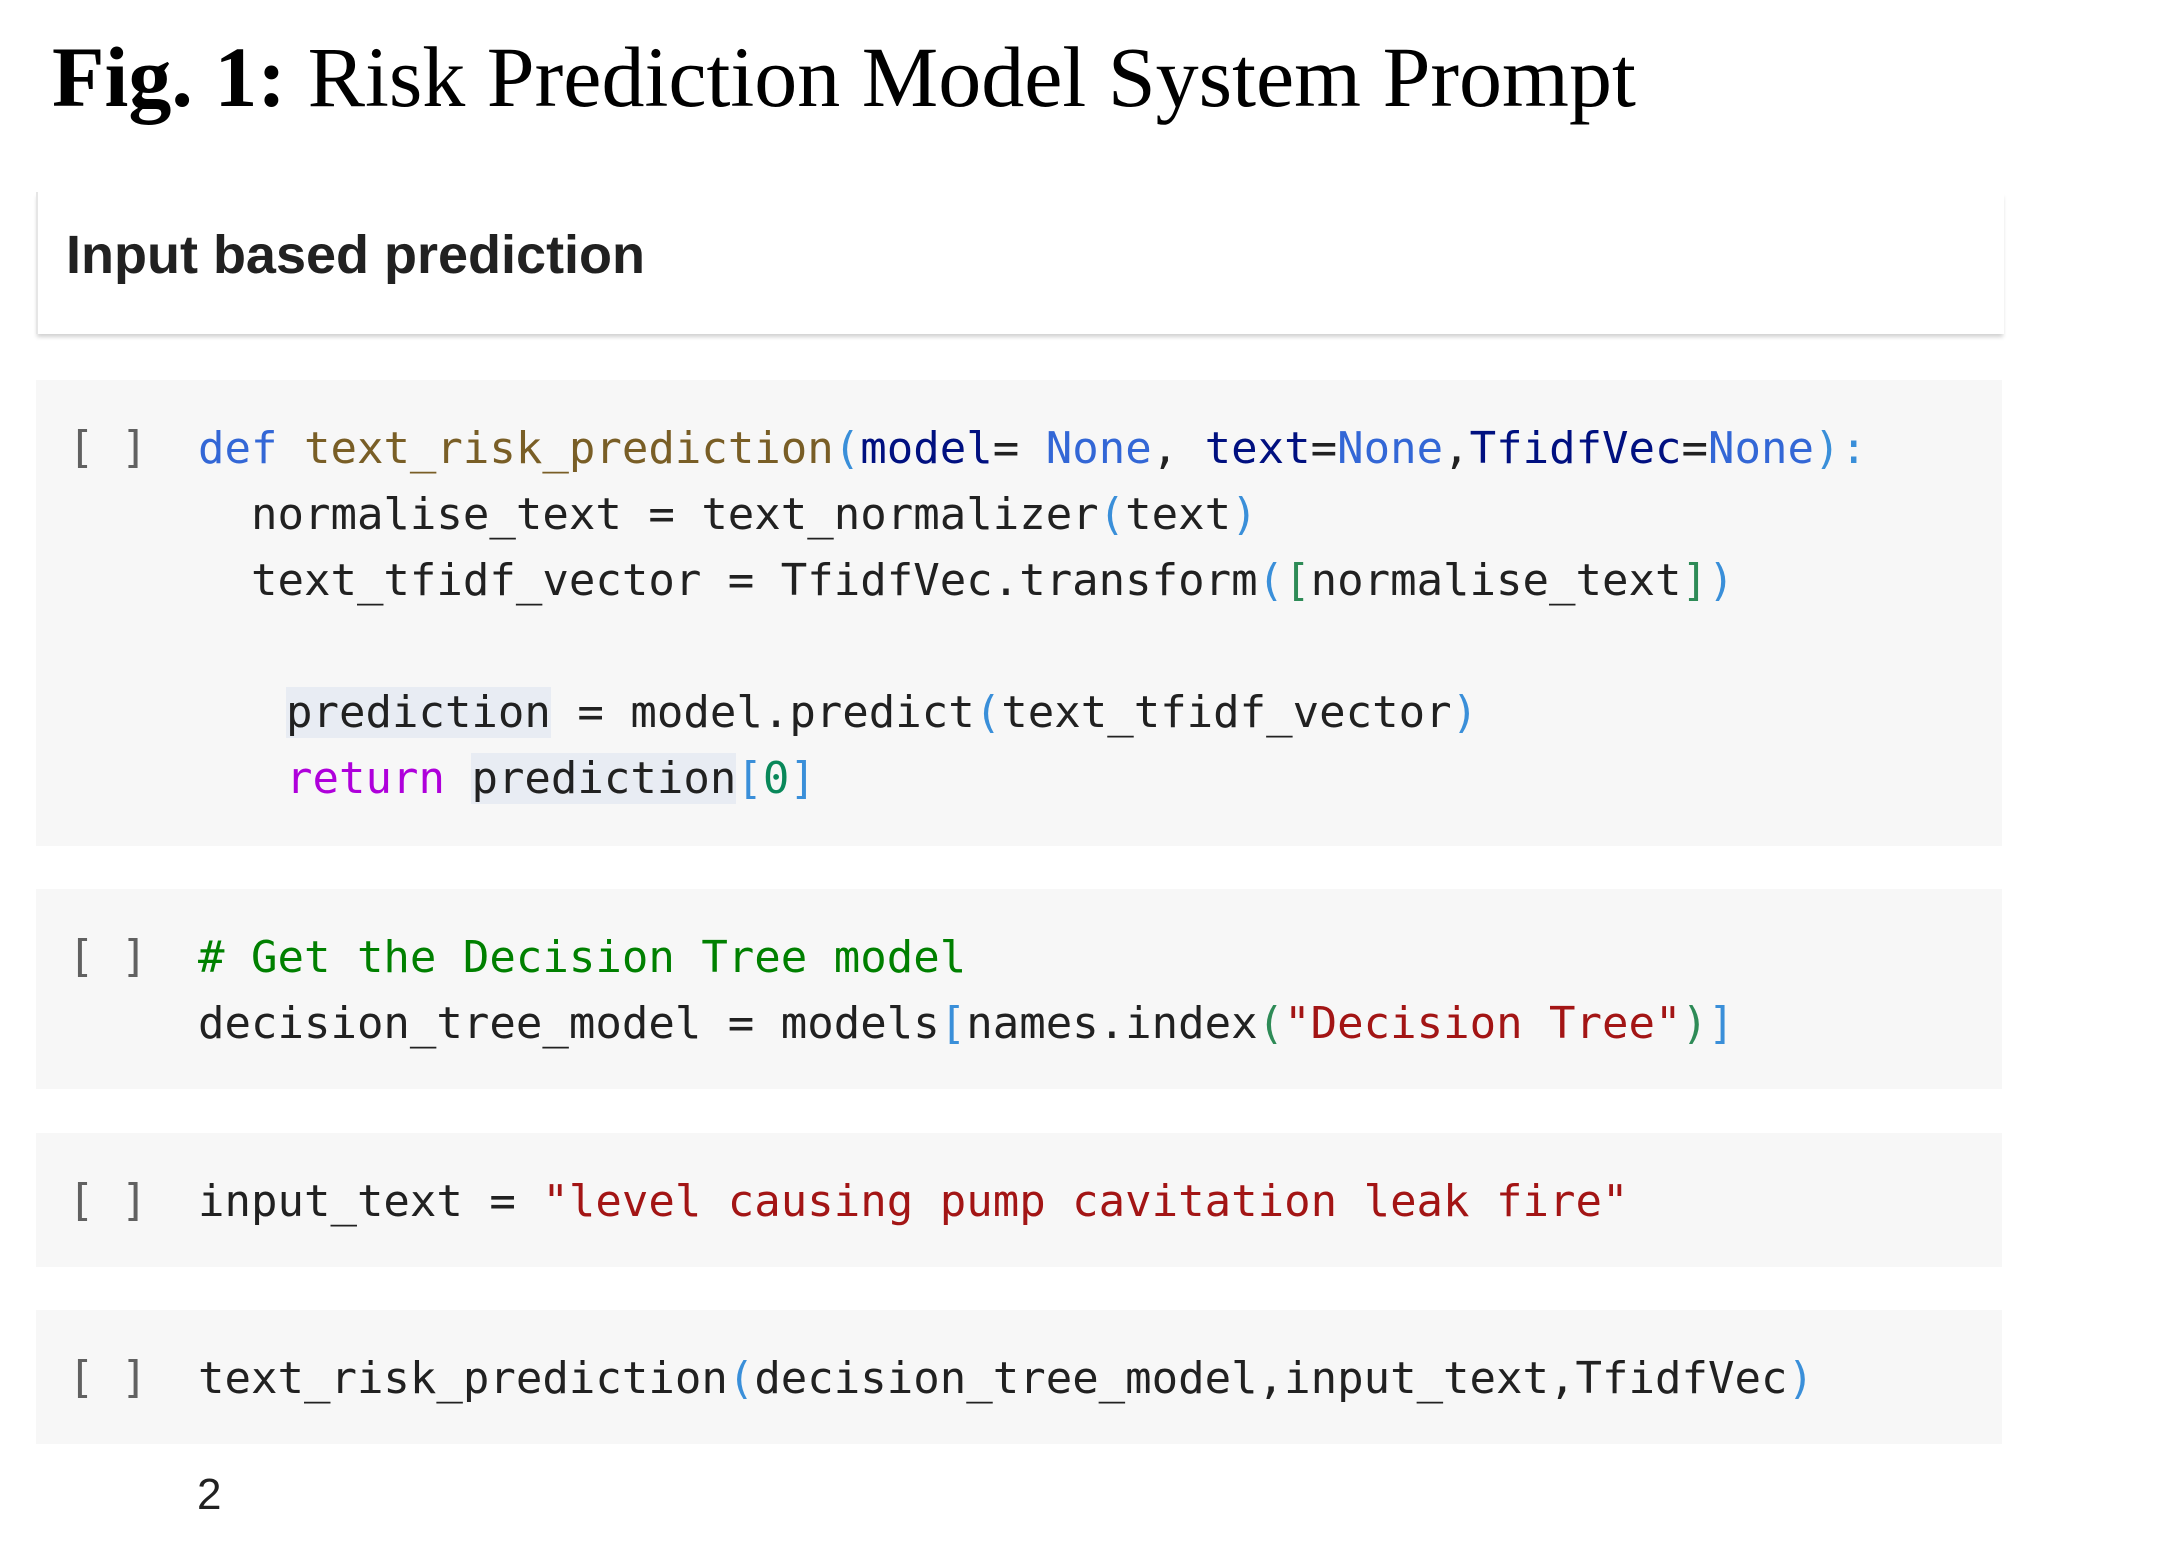  I want to click on code-comment: # Get the Decision Tree model, so click(582, 957).